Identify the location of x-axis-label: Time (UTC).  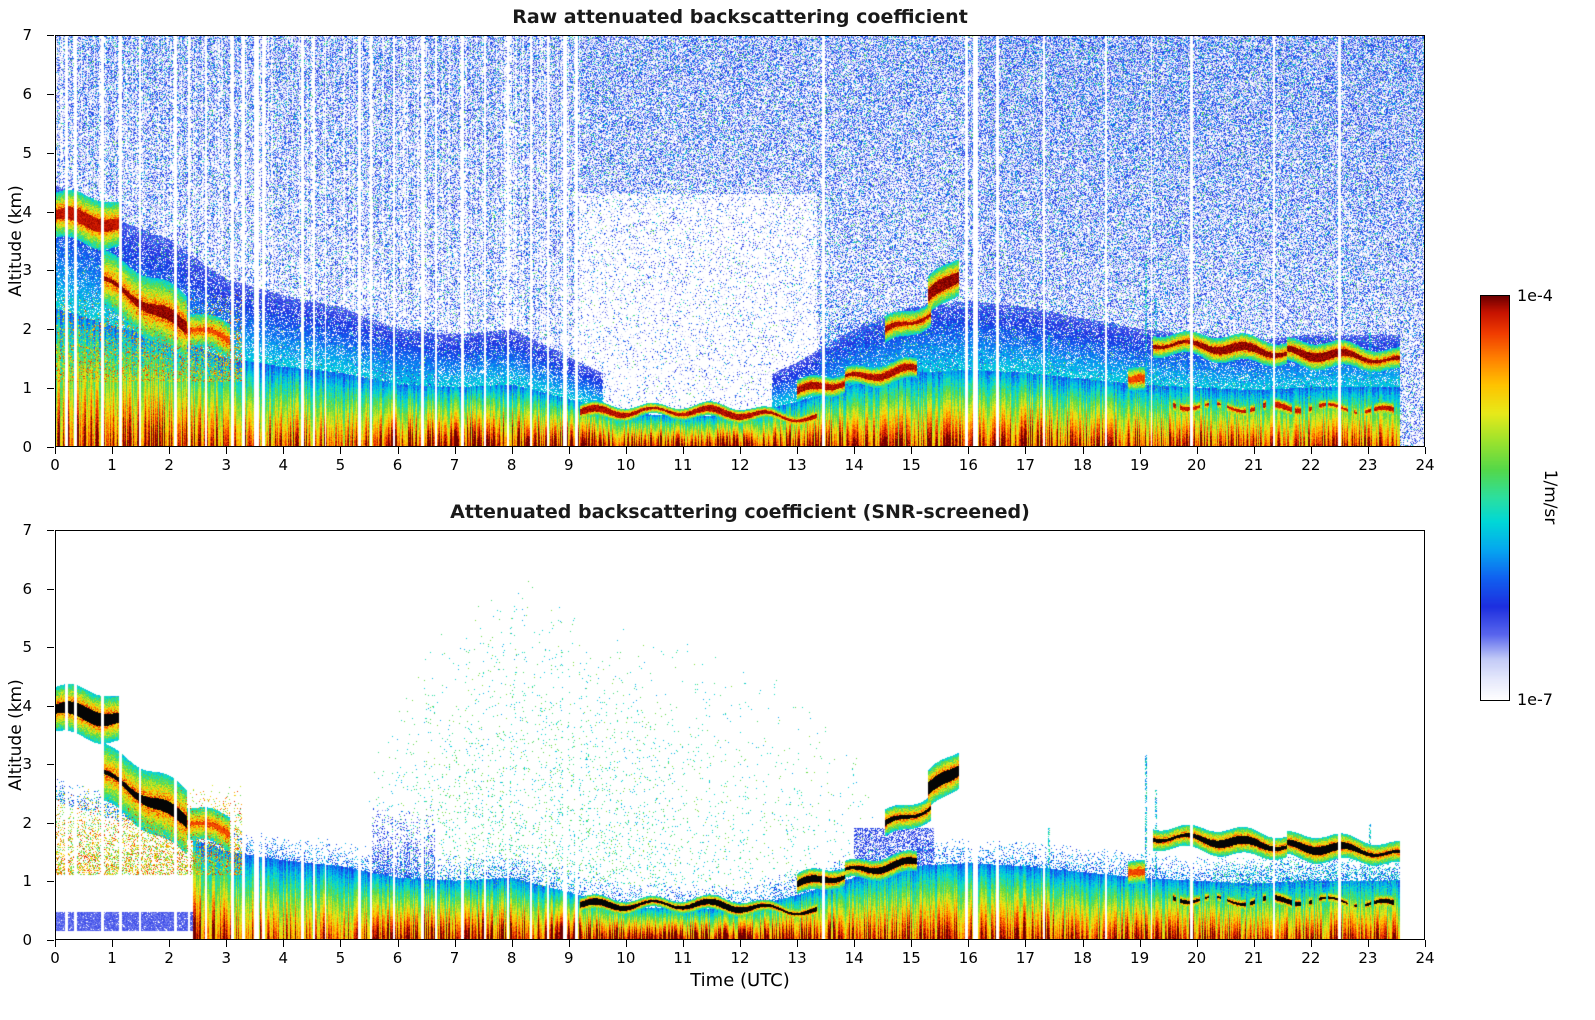
(740, 980).